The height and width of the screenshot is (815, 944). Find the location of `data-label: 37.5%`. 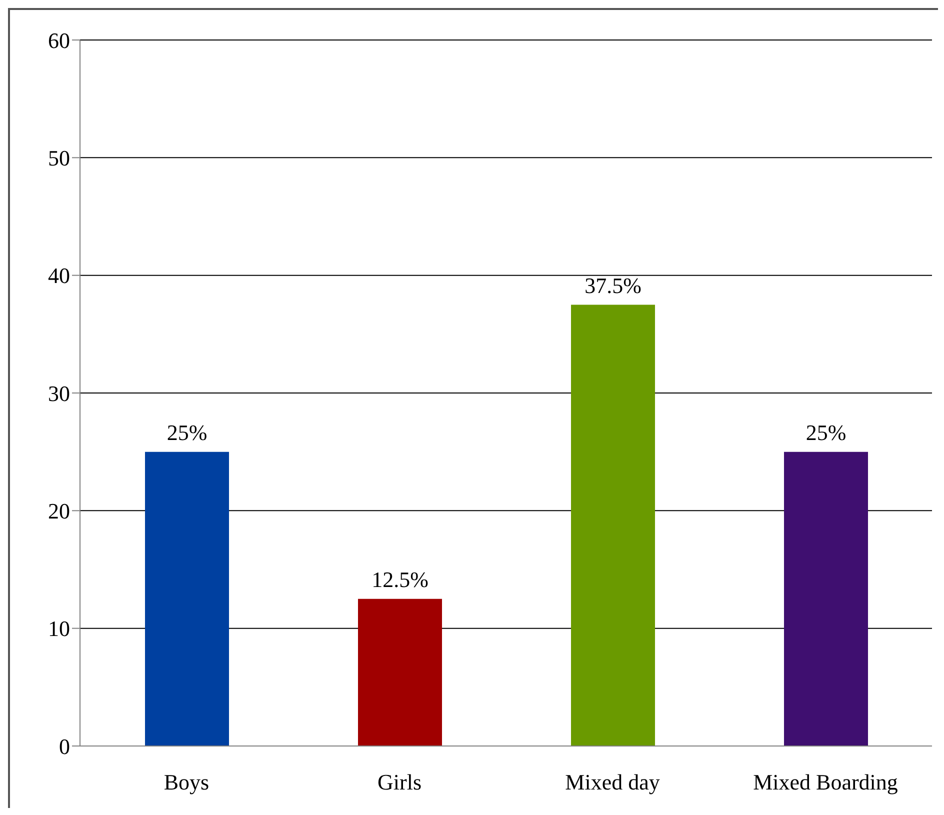

data-label: 37.5% is located at coordinates (613, 285).